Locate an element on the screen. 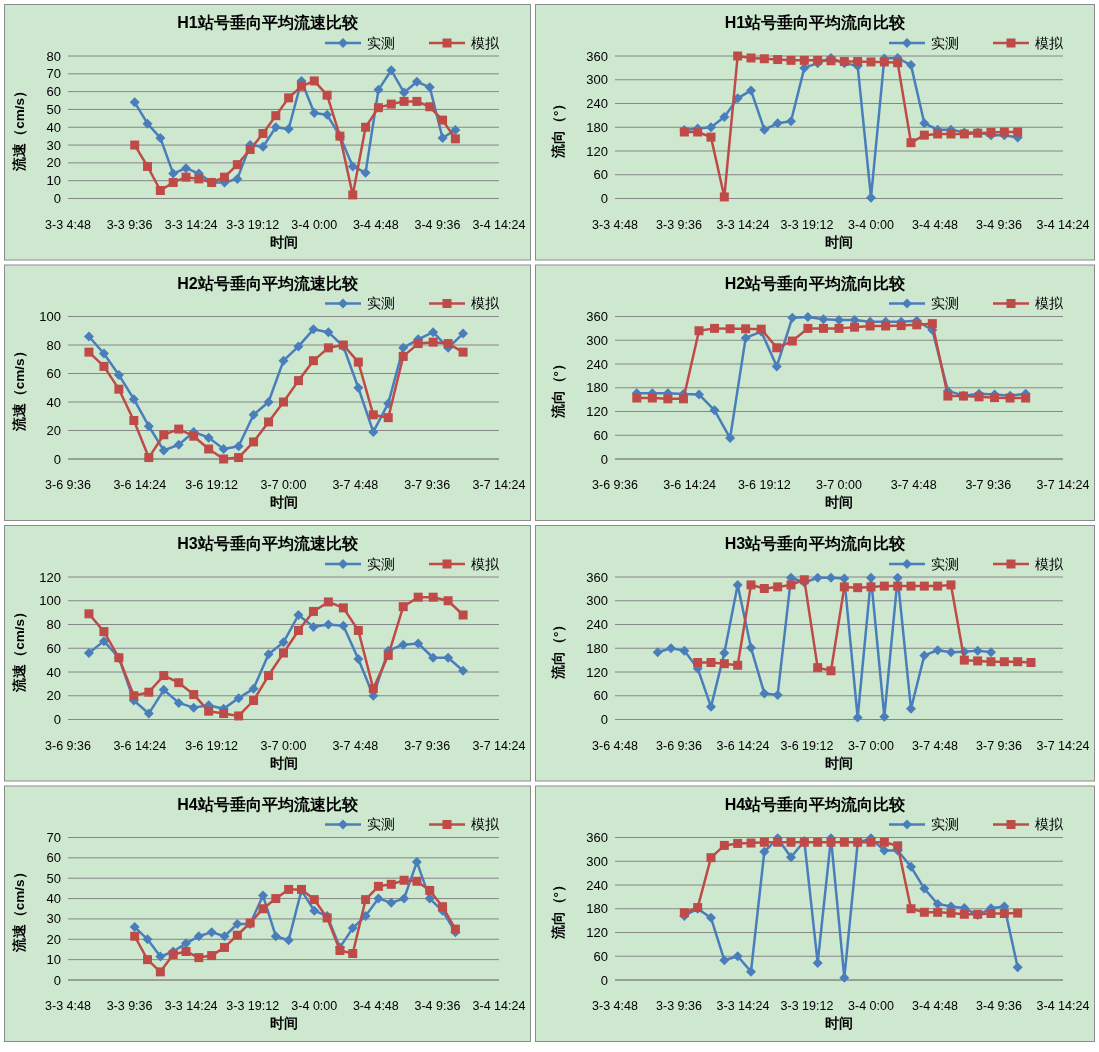 Image resolution: width=1099 pixels, height=1052 pixels. y-tick-label: 20 is located at coordinates (53, 431).